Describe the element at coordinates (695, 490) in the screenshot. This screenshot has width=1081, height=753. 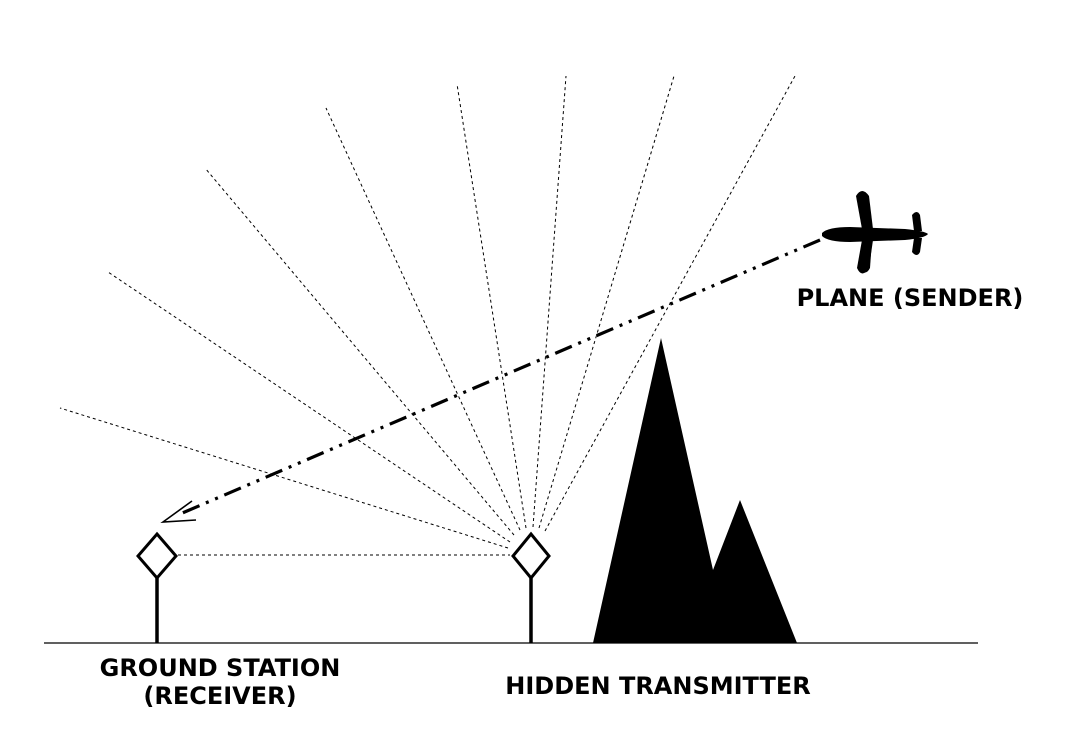
I see `mountain-icon` at that location.